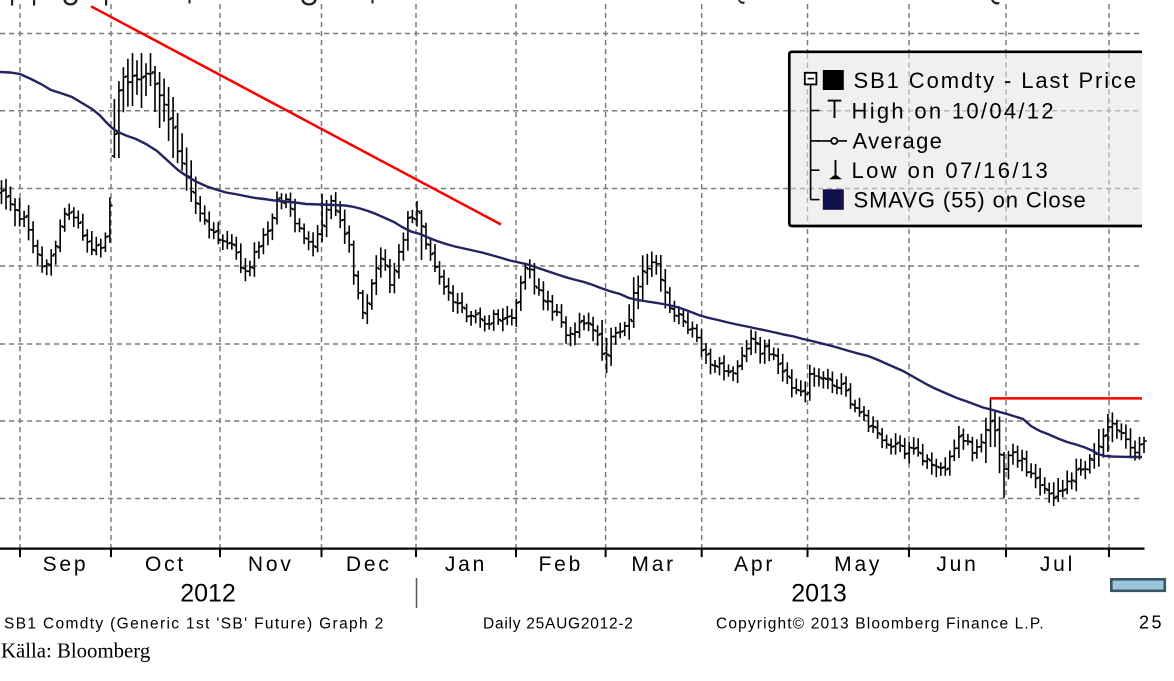 The image size is (1174, 681). I want to click on svg-text: Nov, so click(271, 564).